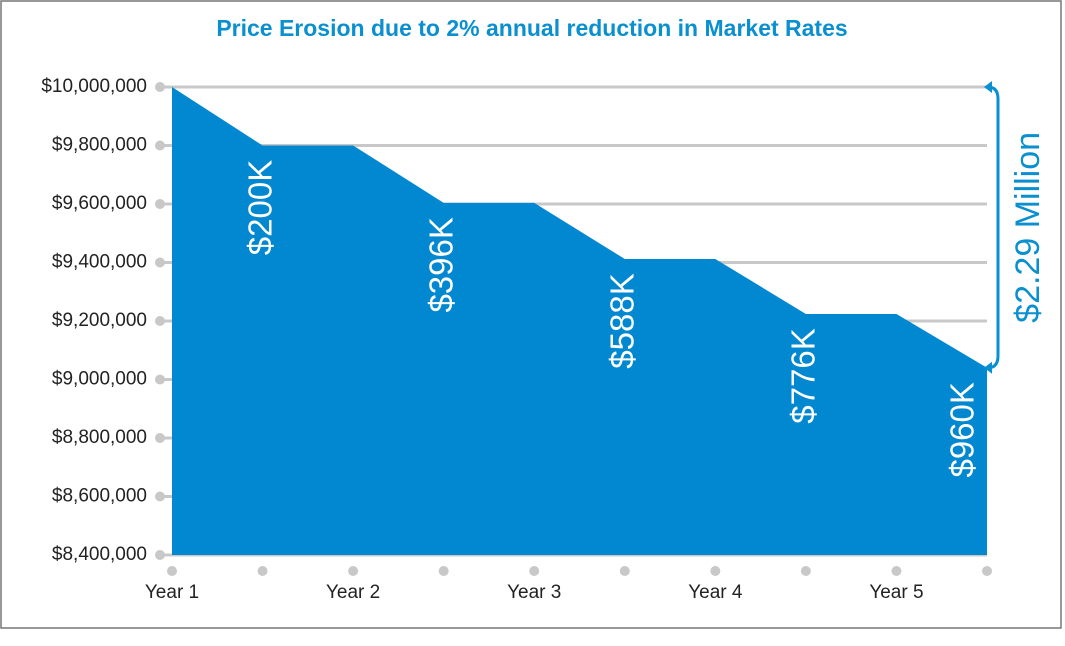 This screenshot has height=646, width=1065. Describe the element at coordinates (99, 437) in the screenshot. I see `y-tick-label: $8,800,000` at that location.